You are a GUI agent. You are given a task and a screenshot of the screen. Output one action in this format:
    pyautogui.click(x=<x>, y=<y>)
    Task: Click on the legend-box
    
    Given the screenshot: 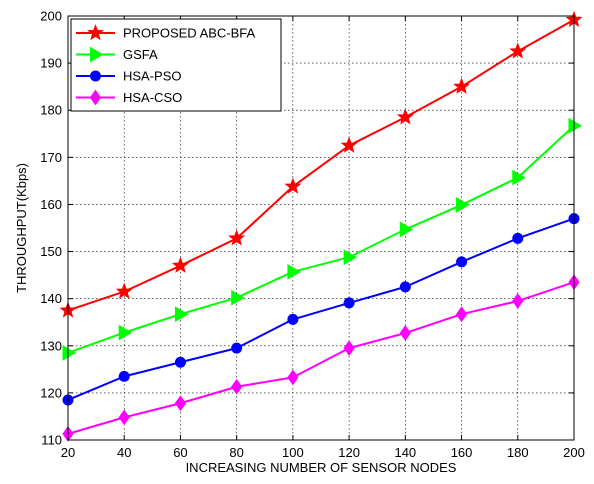 What is the action you would take?
    pyautogui.click(x=176, y=65)
    